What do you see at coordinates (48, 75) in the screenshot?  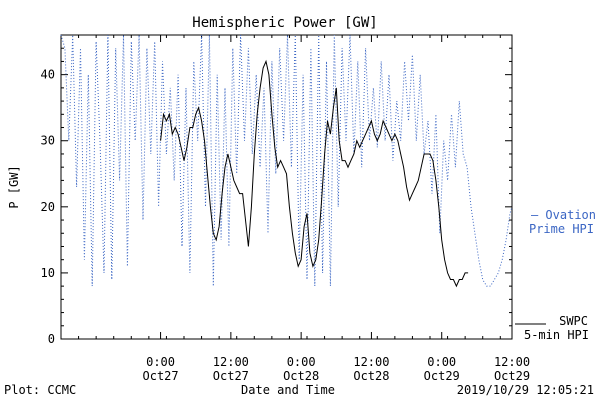 I see `y-tick-label-40: 40` at bounding box center [48, 75].